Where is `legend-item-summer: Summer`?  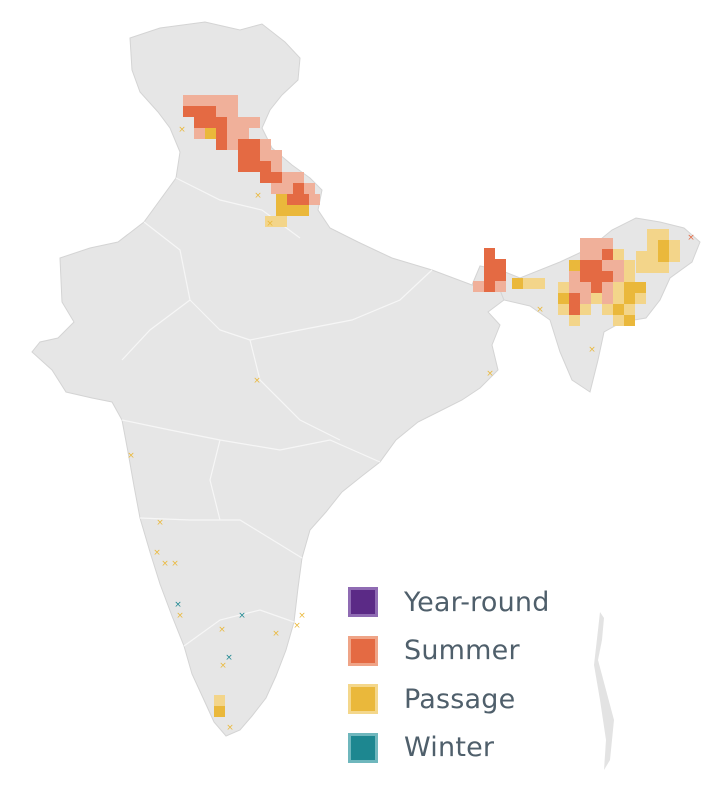
legend-item-summer: Summer is located at coordinates (478, 651).